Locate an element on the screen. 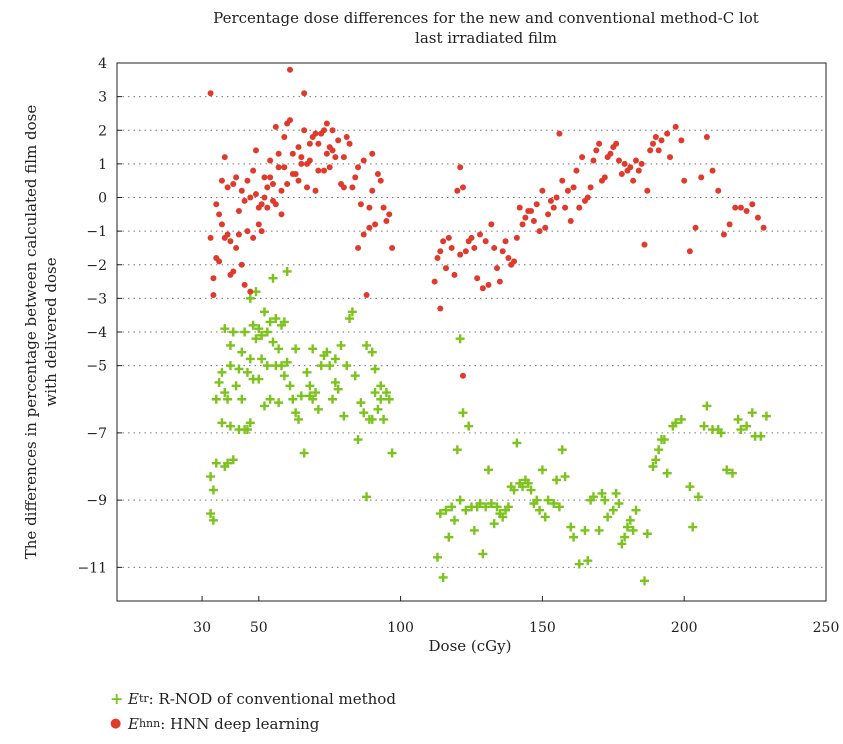 The height and width of the screenshot is (744, 843). y-axis-ticks: 4 3 2 1 0 −1 −2 −3 −4 −5 −7 −9 −11 is located at coordinates (99, 316).